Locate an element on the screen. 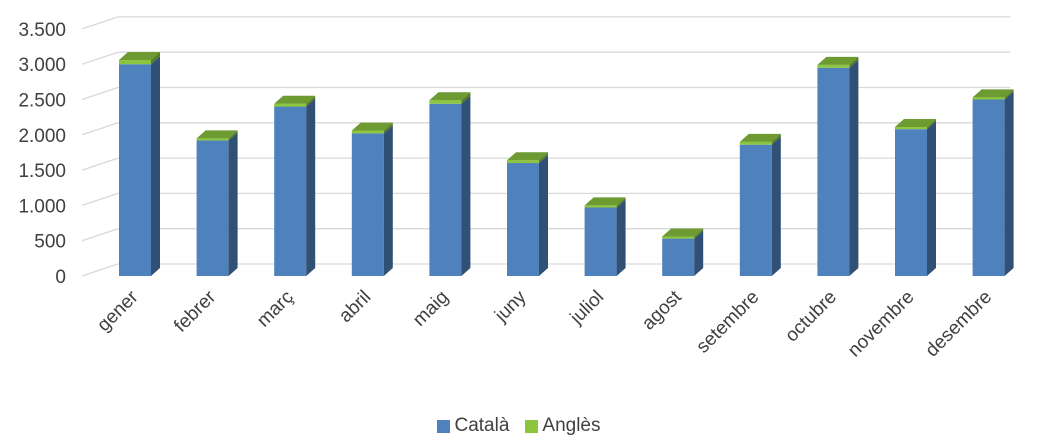 Image resolution: width=1038 pixels, height=446 pixels. x-tick-label: gener is located at coordinates (118, 311).